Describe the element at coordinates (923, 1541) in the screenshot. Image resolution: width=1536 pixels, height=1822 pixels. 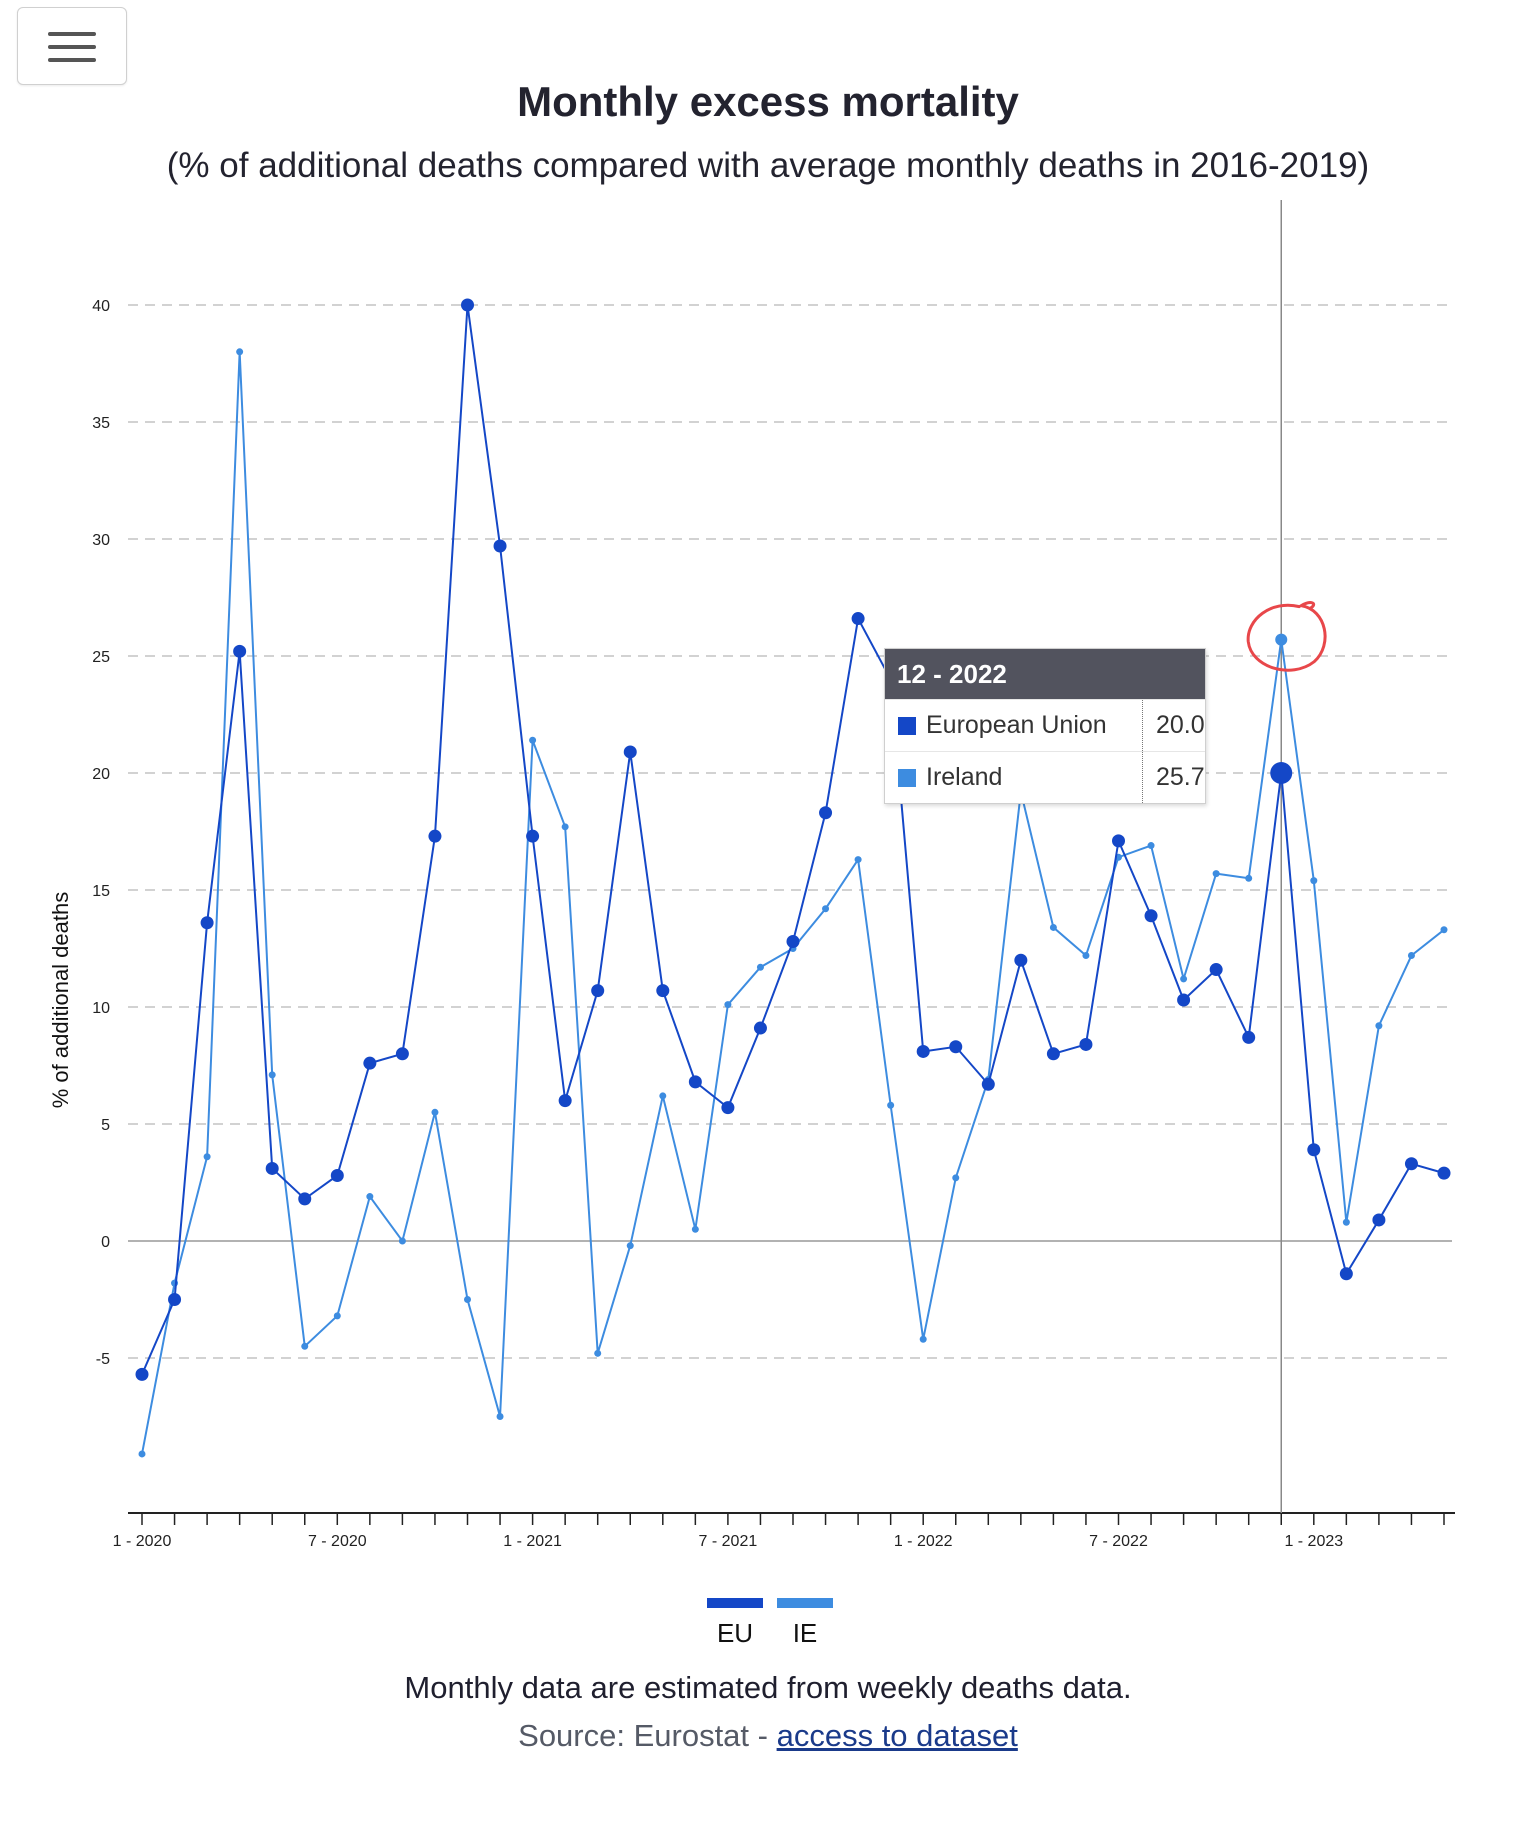
I see `x-tick-label: 1 - 2022` at that location.